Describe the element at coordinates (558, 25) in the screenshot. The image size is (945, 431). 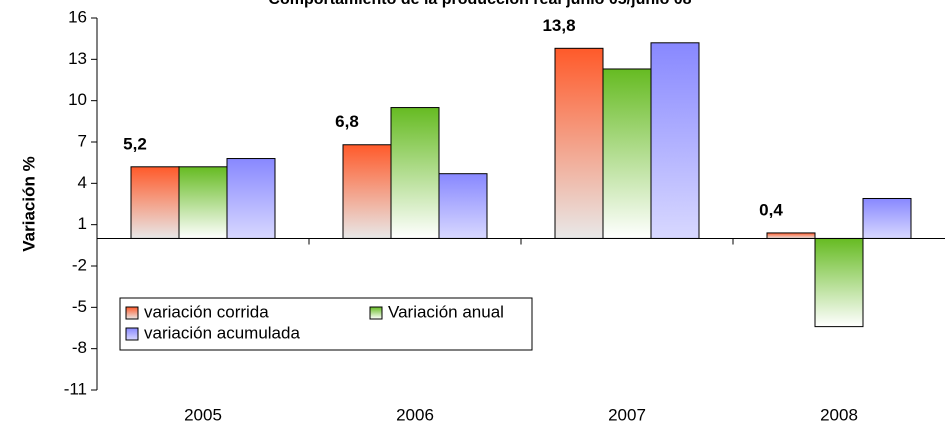
I see `data-label: 13,8` at that location.